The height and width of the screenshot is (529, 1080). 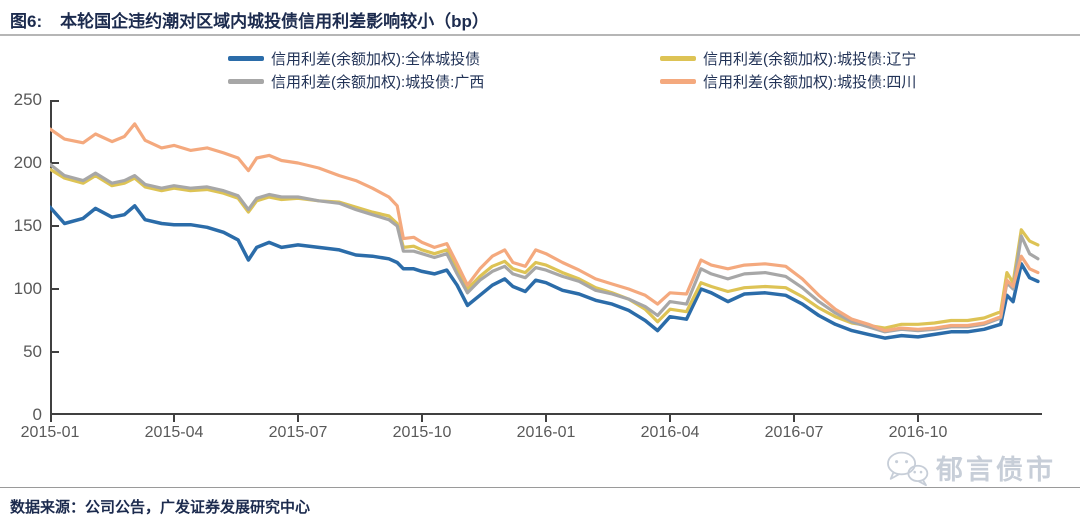 I want to click on y-tick-label: 0, so click(x=37, y=414).